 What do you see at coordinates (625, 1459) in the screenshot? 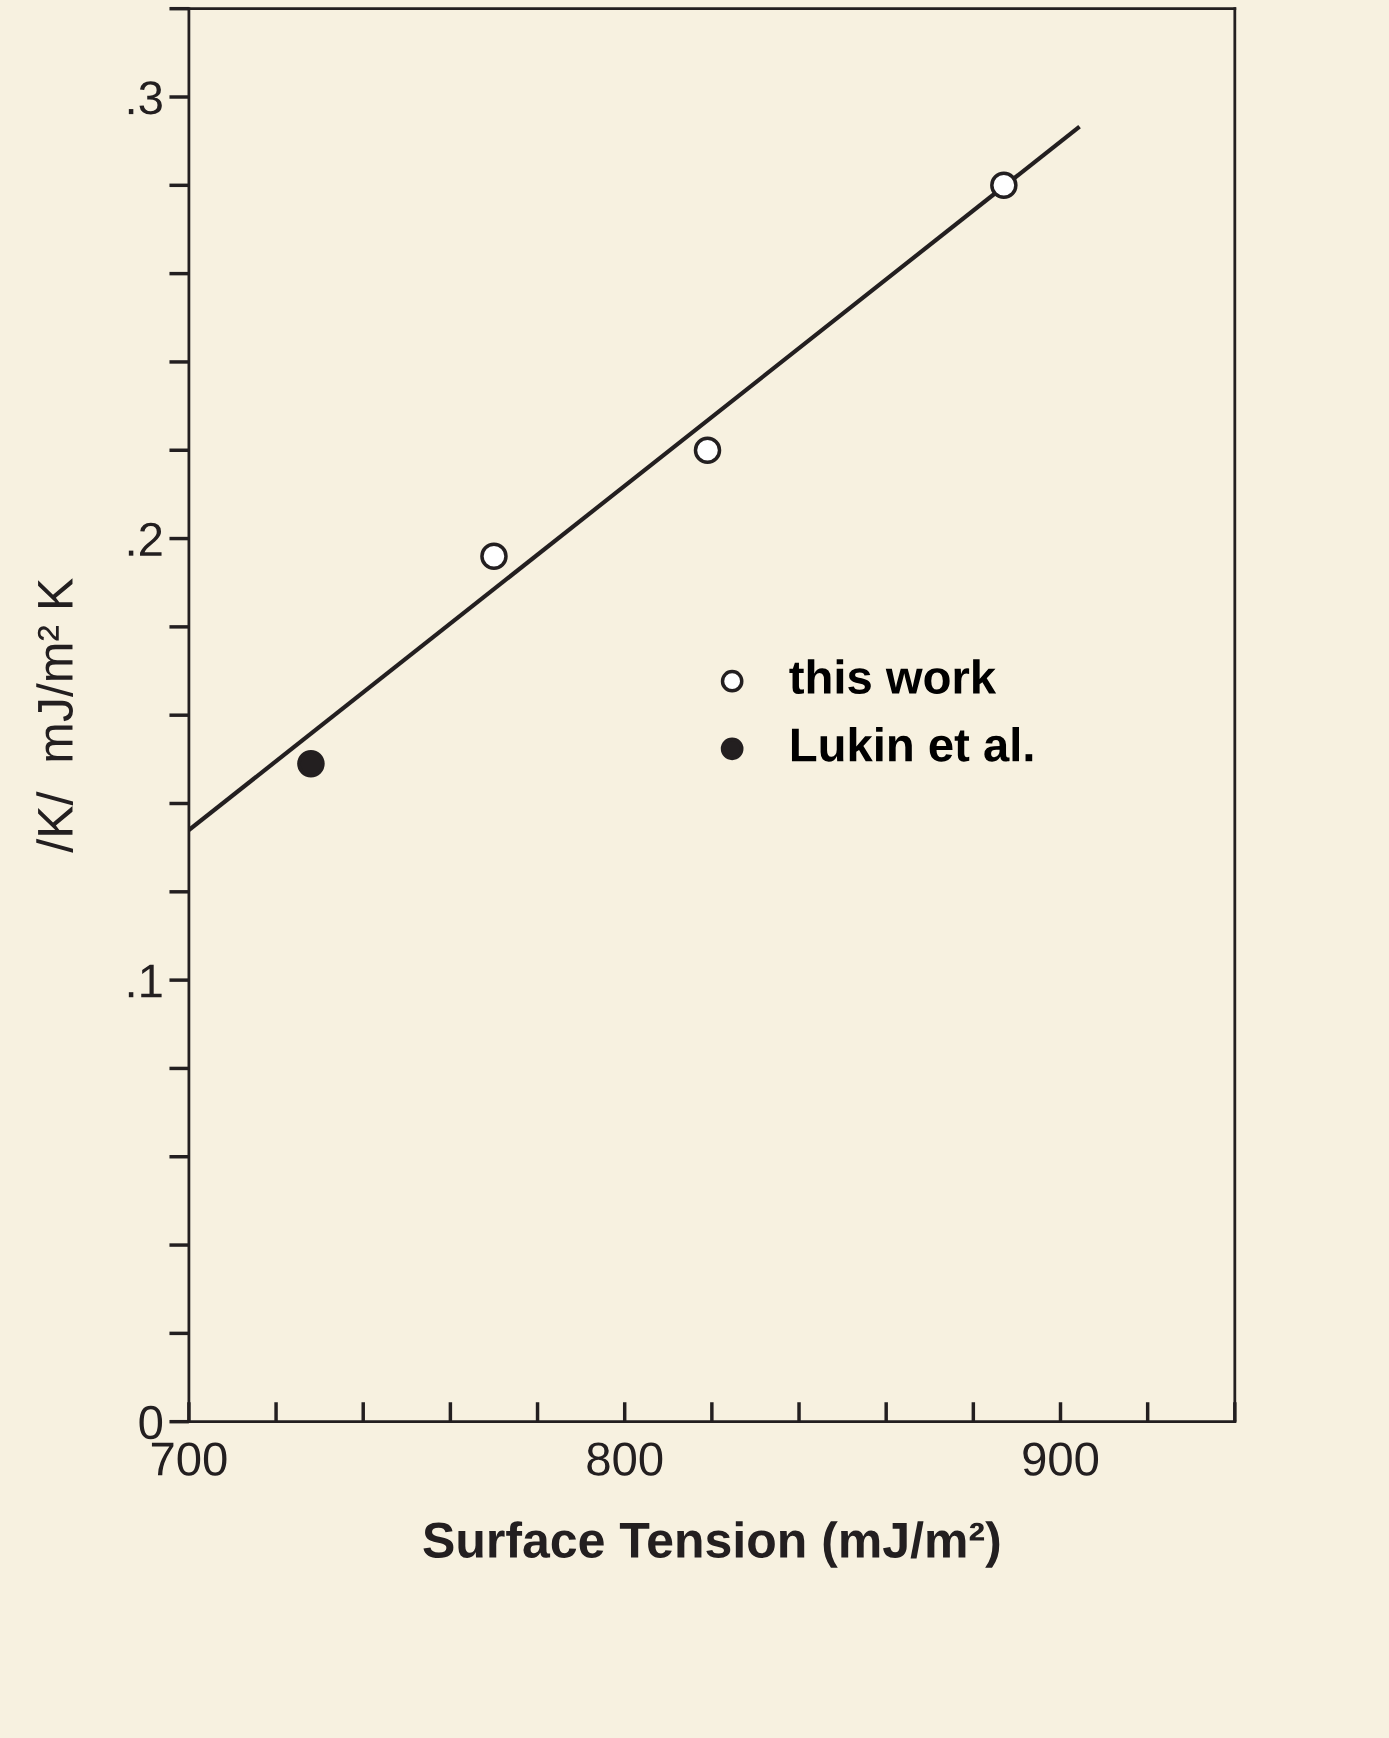
I see `x-tick-label: 800` at bounding box center [625, 1459].